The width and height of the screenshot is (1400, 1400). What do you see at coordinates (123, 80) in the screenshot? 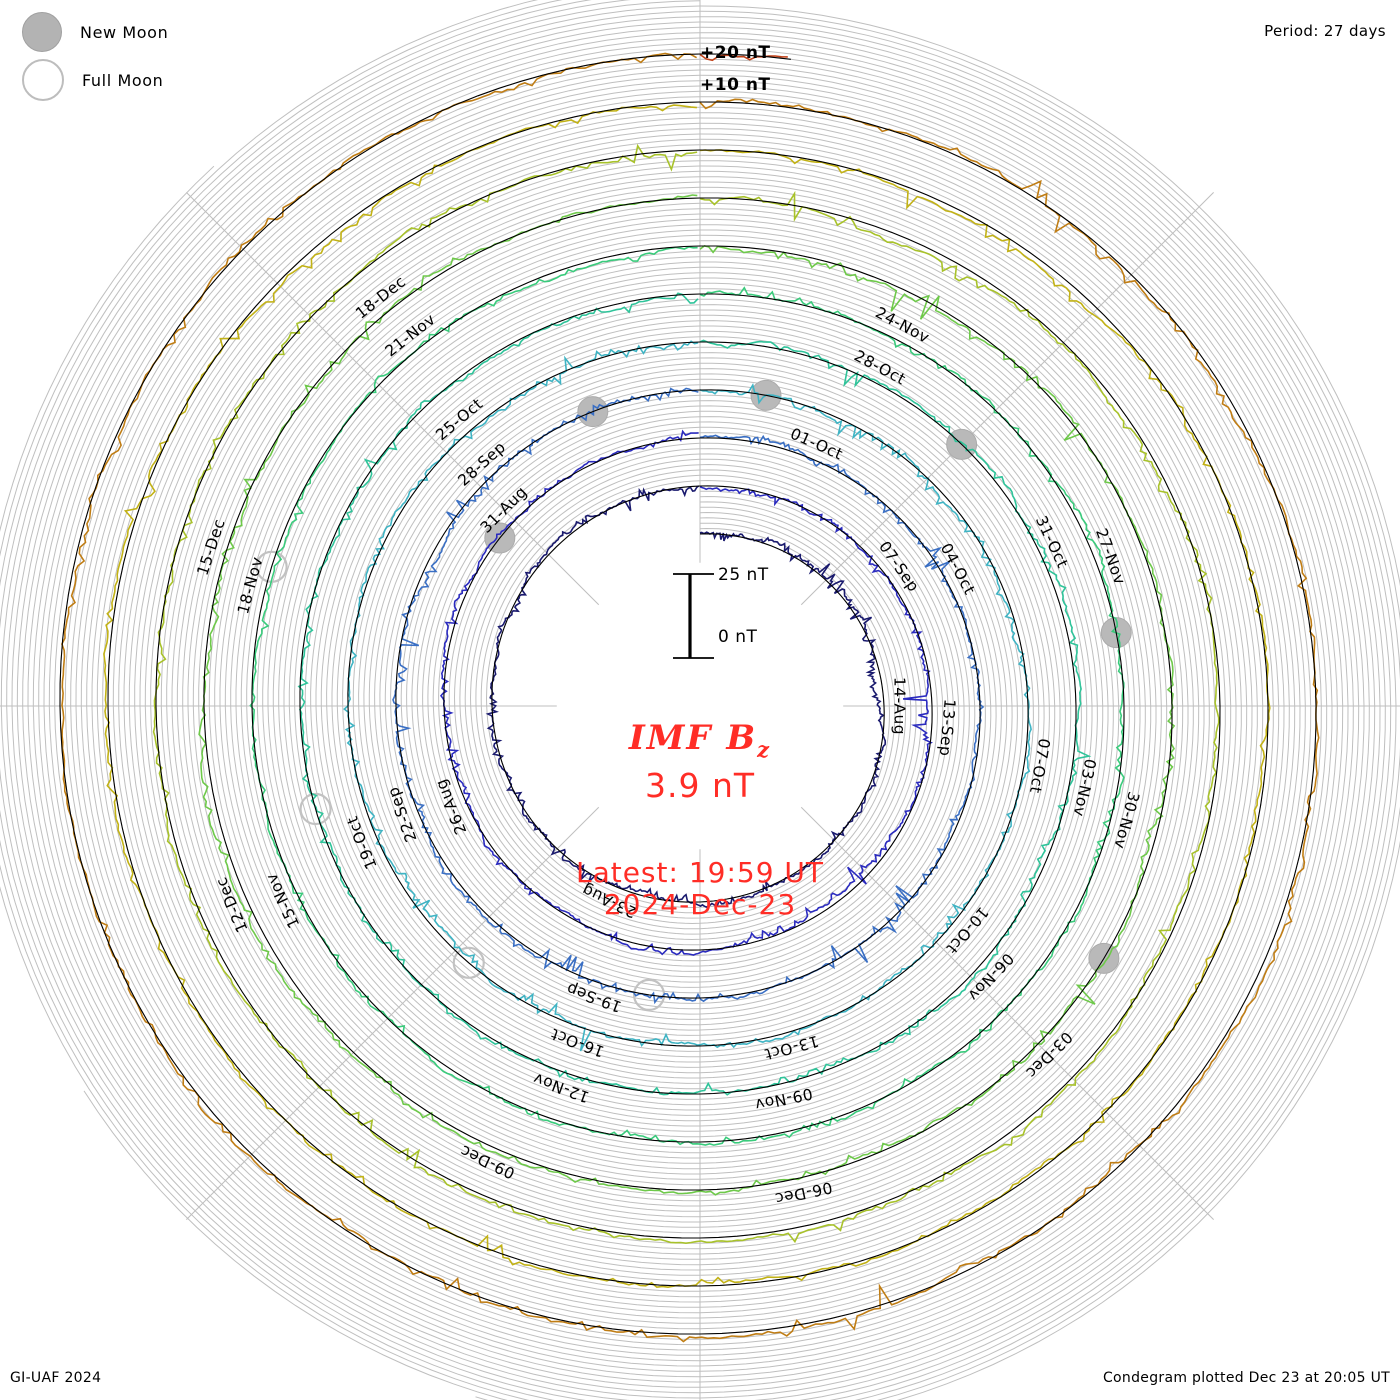
I see `legend-label-full-moon: Full Moon` at bounding box center [123, 80].